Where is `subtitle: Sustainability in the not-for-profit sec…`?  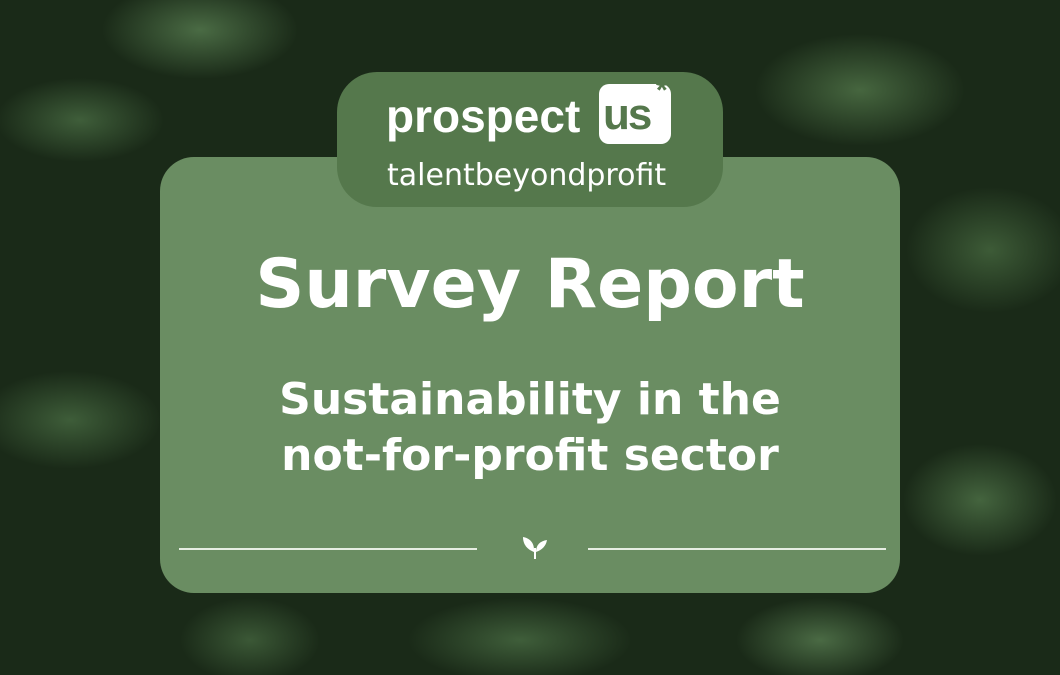
subtitle: Sustainability in the not-for-profit sec… is located at coordinates (530, 428).